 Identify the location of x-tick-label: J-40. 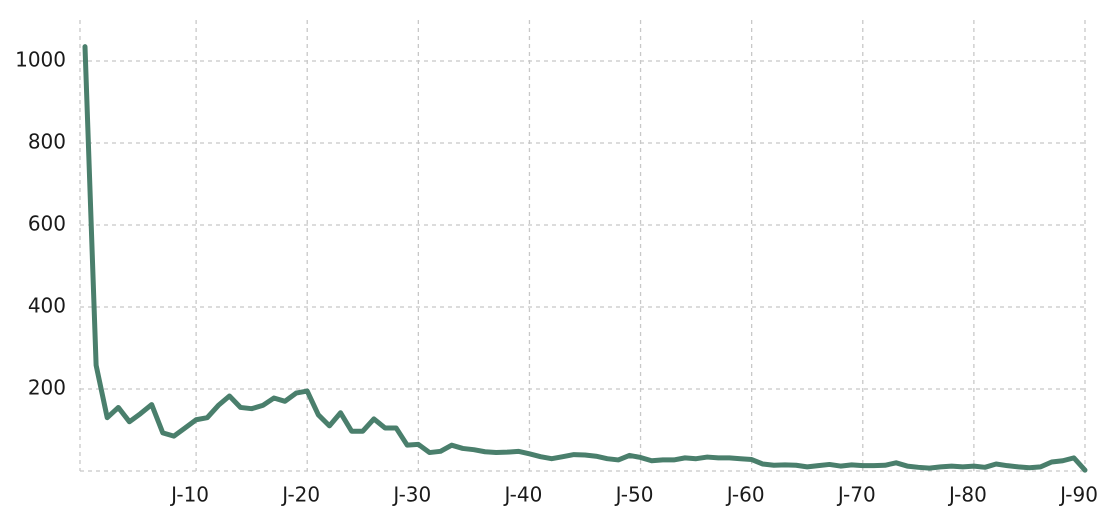
(523, 495).